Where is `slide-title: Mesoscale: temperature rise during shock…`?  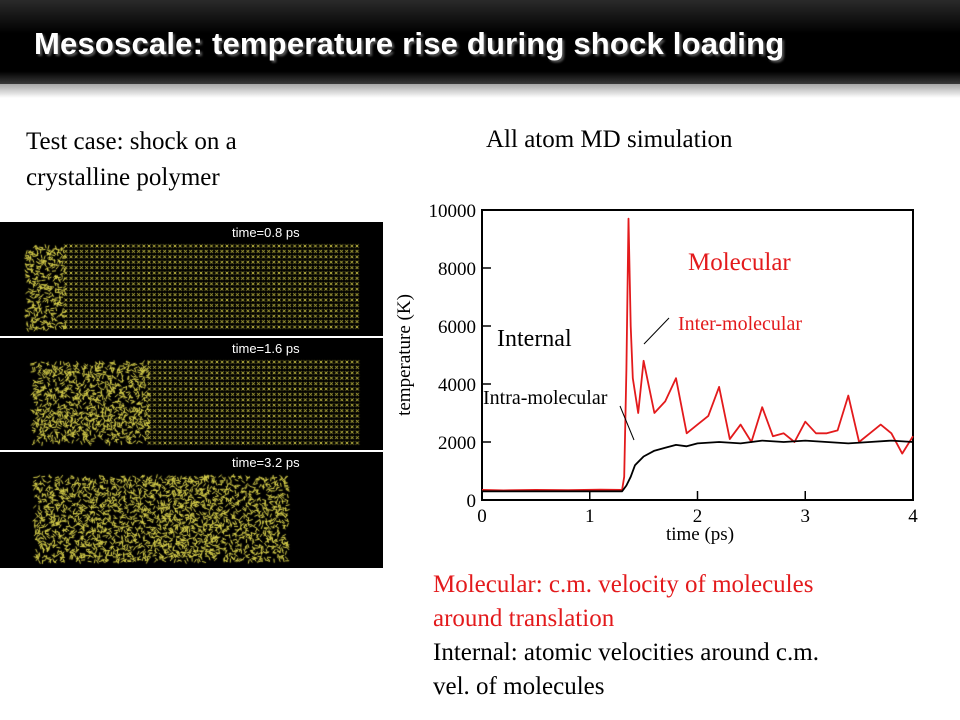
slide-title: Mesoscale: temperature rise during shock… is located at coordinates (409, 43).